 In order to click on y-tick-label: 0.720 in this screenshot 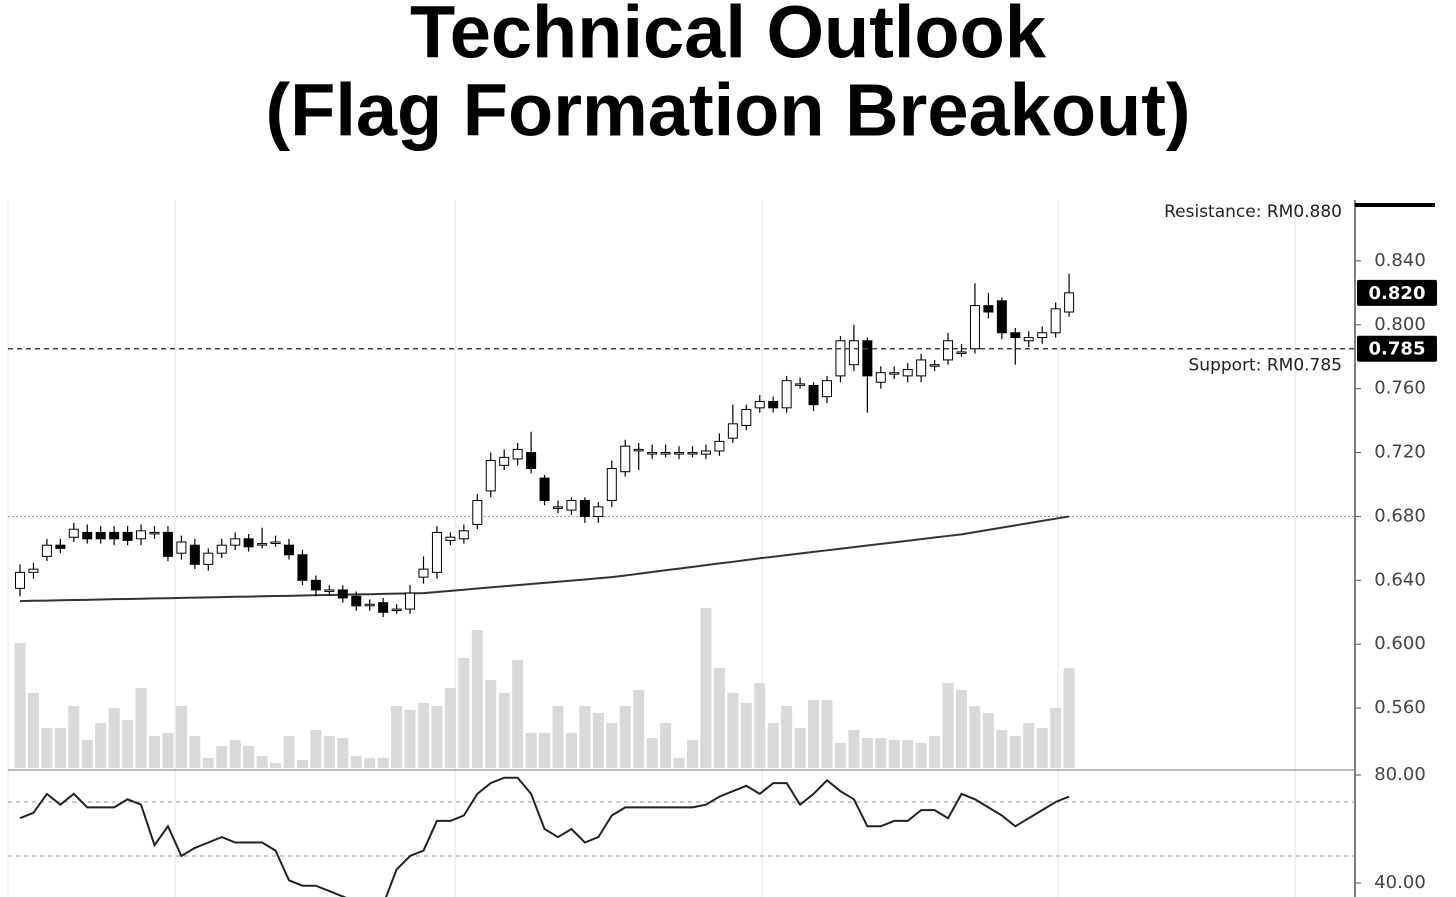, I will do `click(1400, 452)`.